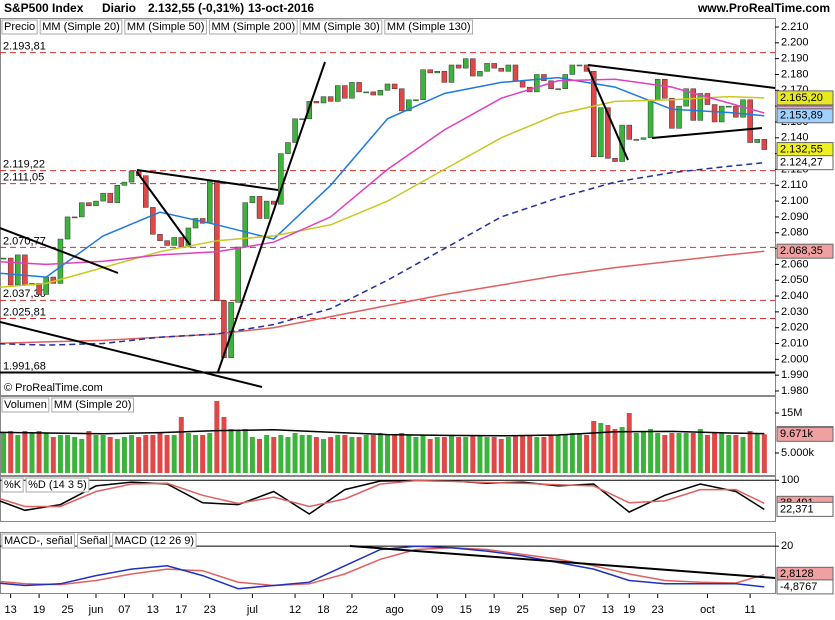 Image resolution: width=835 pixels, height=620 pixels. Describe the element at coordinates (124, 610) in the screenshot. I see `x-tick-label: 07` at that location.